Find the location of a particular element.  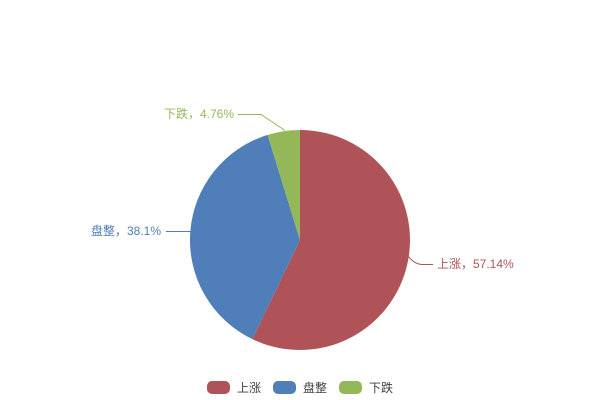

legend-swatch-rise is located at coordinates (218, 387).